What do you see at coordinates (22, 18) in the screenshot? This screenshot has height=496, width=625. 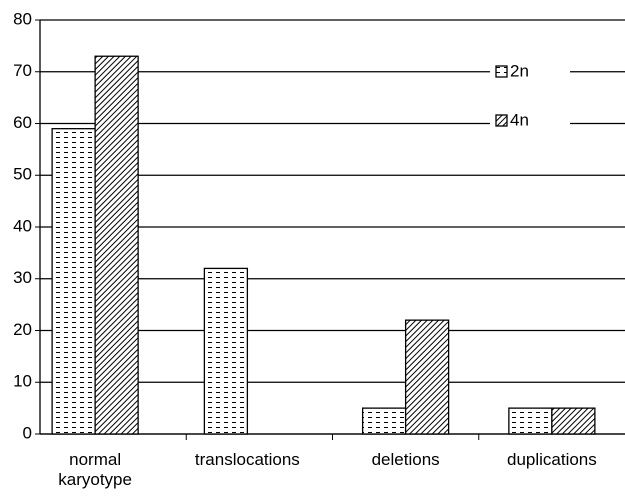 I see `y-tick-label: 80` at bounding box center [22, 18].